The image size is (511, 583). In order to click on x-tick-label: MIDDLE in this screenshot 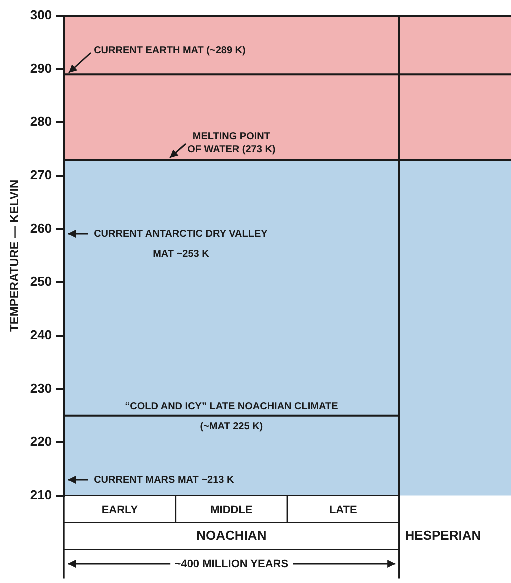, I will do `click(231, 510)`.